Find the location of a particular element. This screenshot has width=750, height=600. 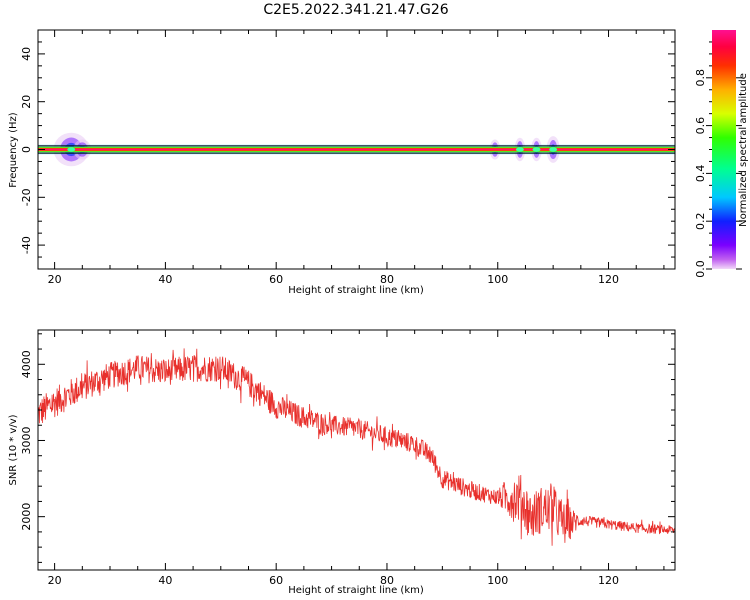

y-tick-label: 4000 is located at coordinates (26, 364).